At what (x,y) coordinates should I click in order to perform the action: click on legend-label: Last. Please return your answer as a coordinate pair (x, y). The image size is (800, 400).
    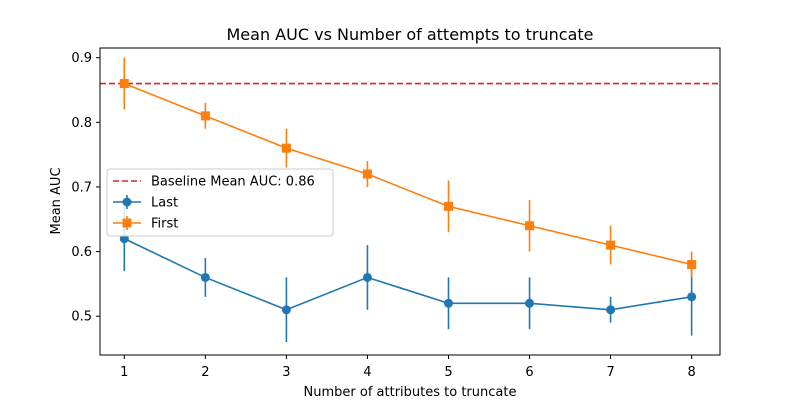
    Looking at the image, I should click on (164, 203).